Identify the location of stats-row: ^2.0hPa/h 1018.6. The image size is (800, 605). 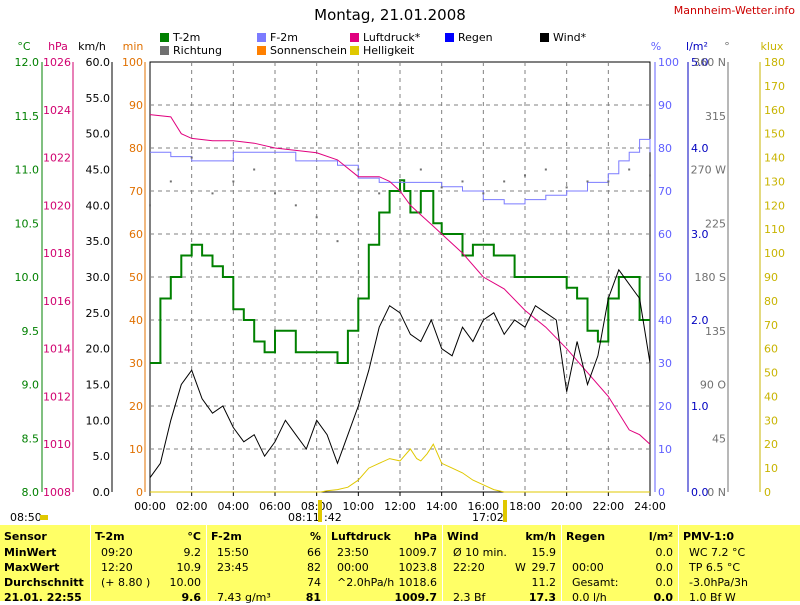
(384, 582).